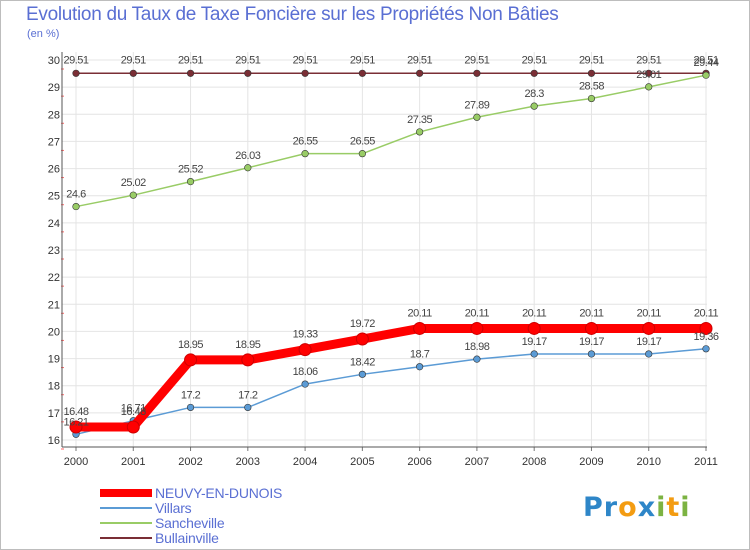  What do you see at coordinates (476, 105) in the screenshot?
I see `data-label: 27.89` at bounding box center [476, 105].